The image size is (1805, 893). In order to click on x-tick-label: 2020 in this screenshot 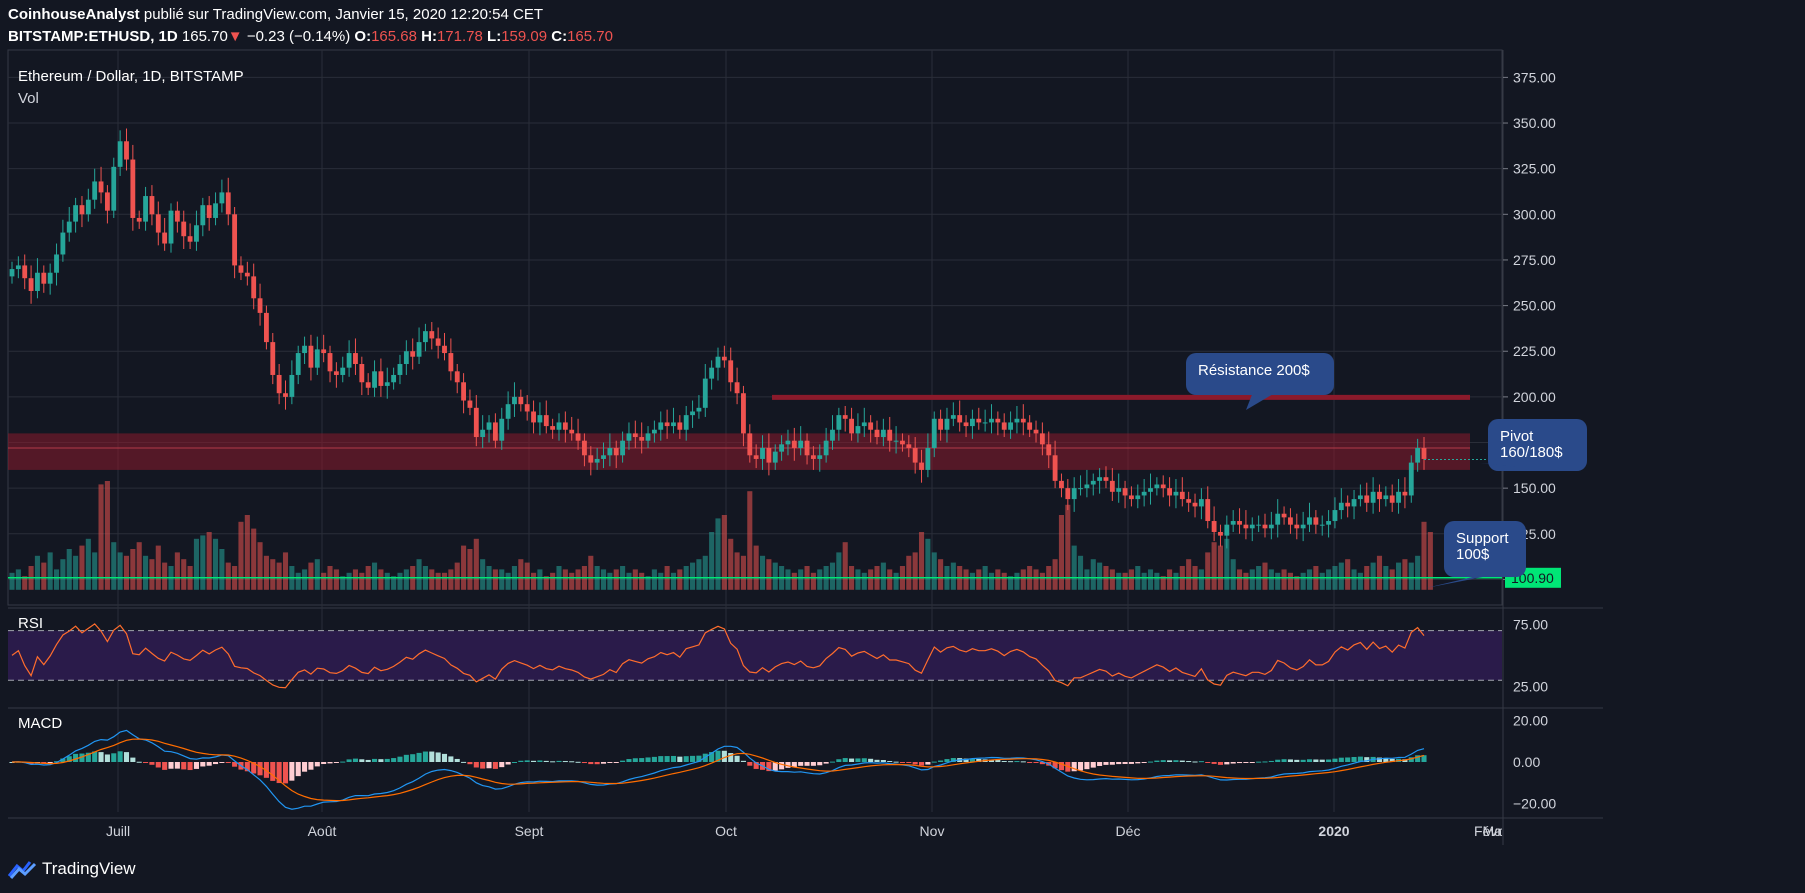, I will do `click(1333, 831)`.